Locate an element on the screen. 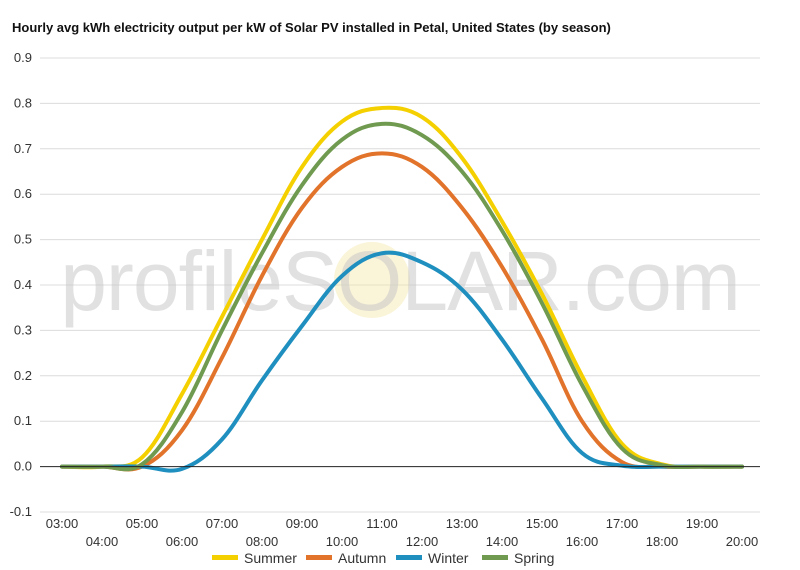 This screenshot has width=800, height=570. y-tick-label: 0.5 is located at coordinates (23, 239).